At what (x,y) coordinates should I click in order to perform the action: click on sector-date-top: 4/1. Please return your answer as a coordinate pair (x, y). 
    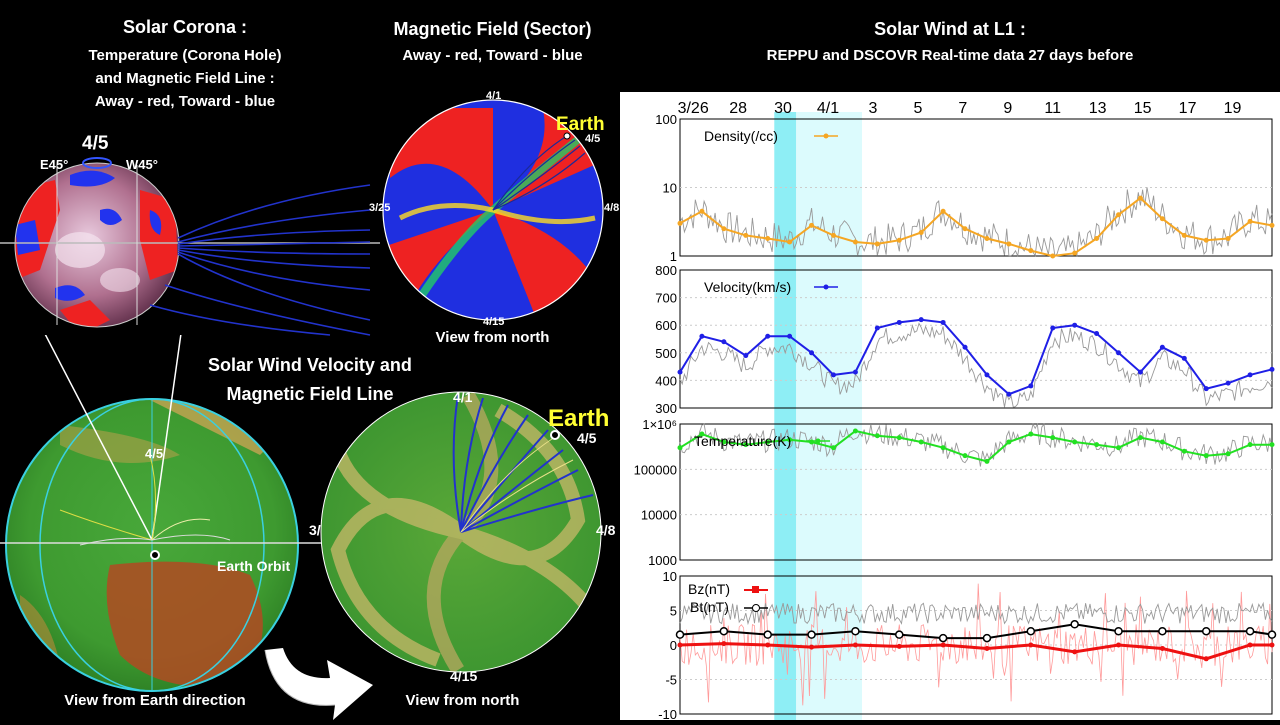
    Looking at the image, I should click on (494, 96).